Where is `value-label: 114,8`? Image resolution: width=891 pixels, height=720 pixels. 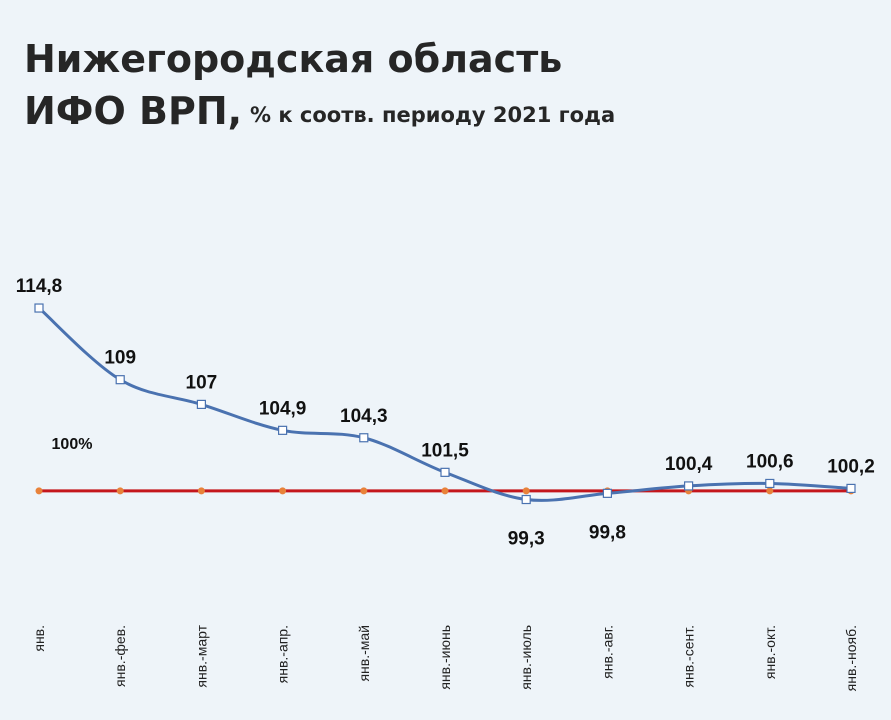 value-label: 114,8 is located at coordinates (39, 286).